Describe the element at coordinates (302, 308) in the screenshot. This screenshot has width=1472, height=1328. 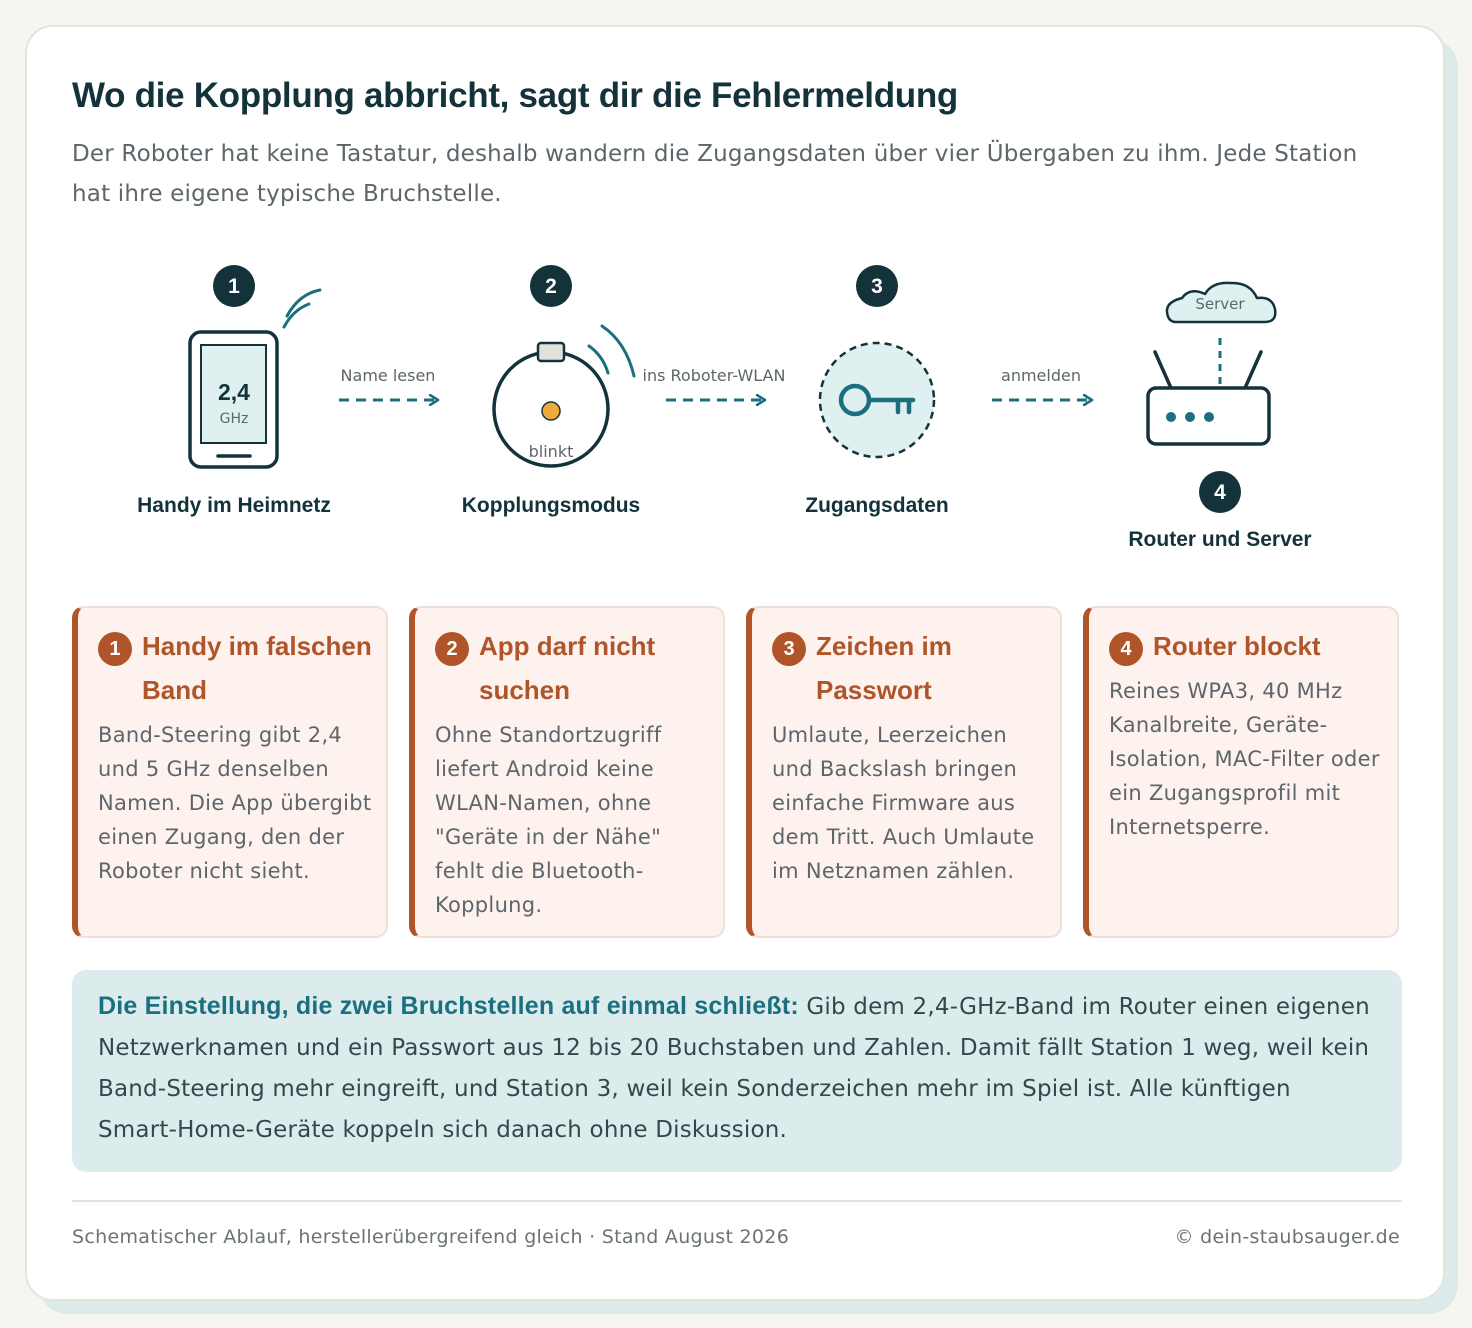
I see `wifi-signal-icon` at that location.